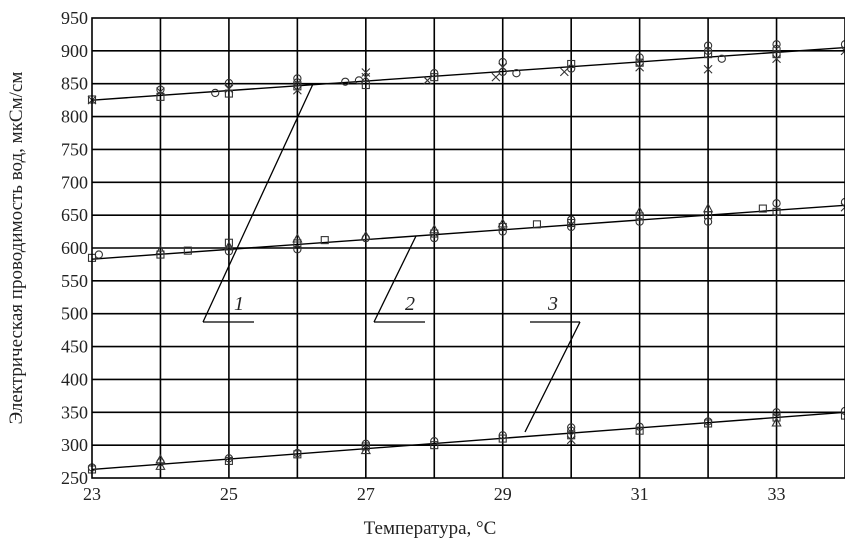  Describe the element at coordinates (16, 248) in the screenshot. I see `y-axis-label: Электрическая проводимость вод, мкСм/см` at that location.